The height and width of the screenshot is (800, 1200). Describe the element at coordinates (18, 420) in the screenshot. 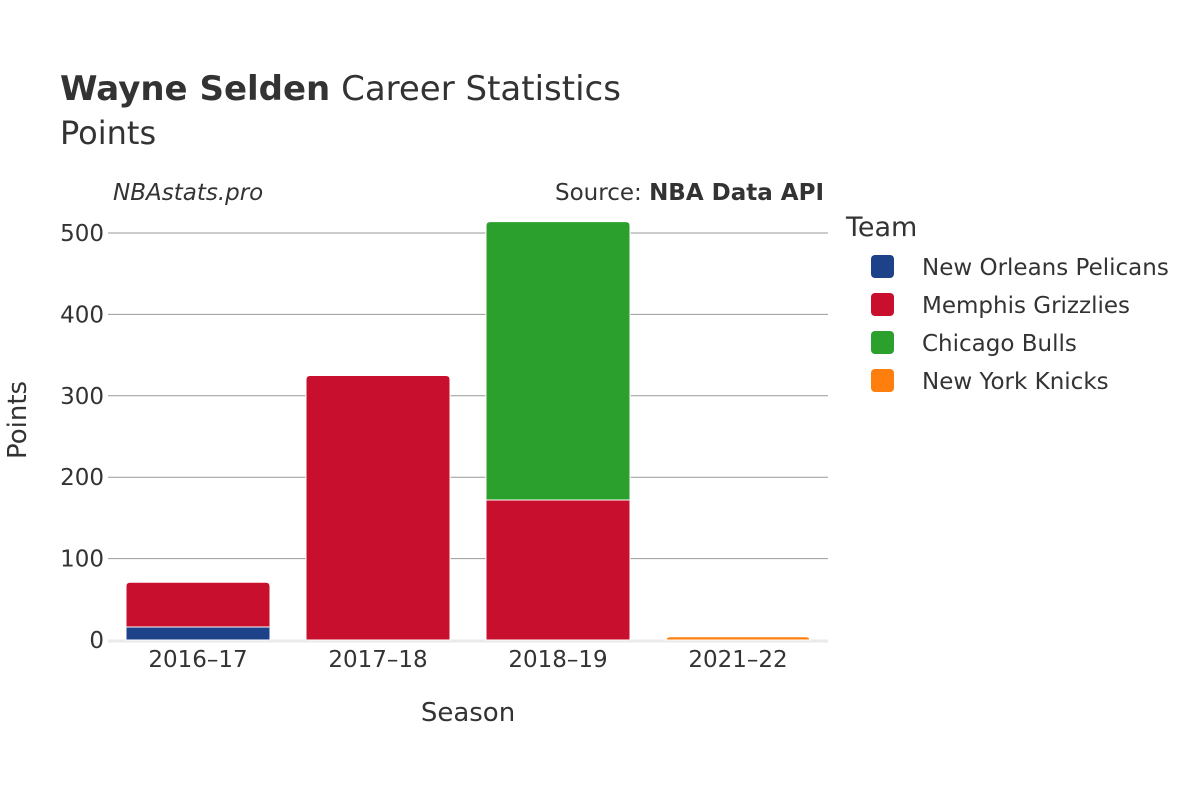

I see `y-axis-title: Points` at that location.